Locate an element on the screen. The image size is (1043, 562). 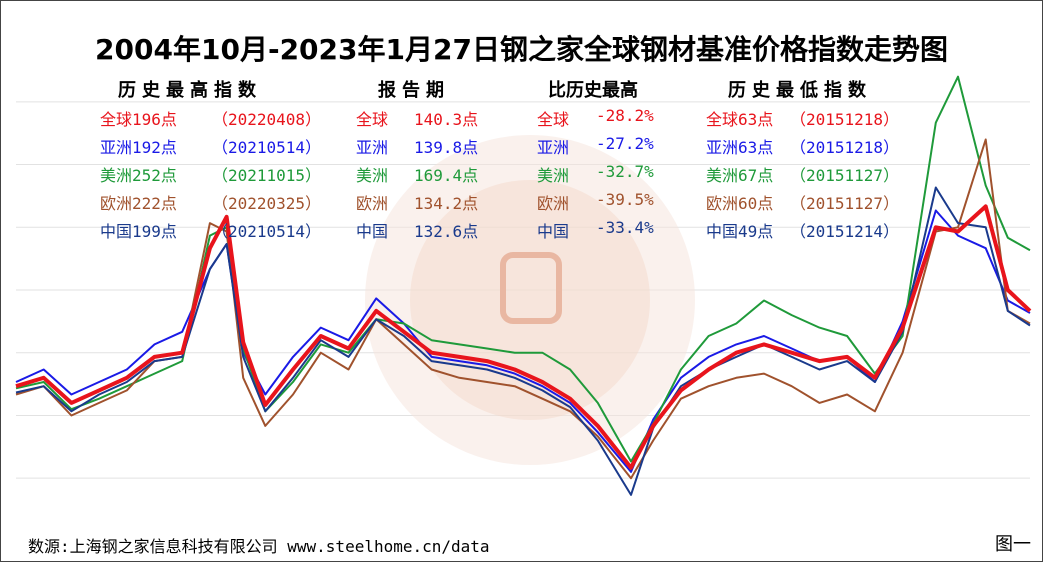
row-compare-region: 亚洲 is located at coordinates (553, 147).